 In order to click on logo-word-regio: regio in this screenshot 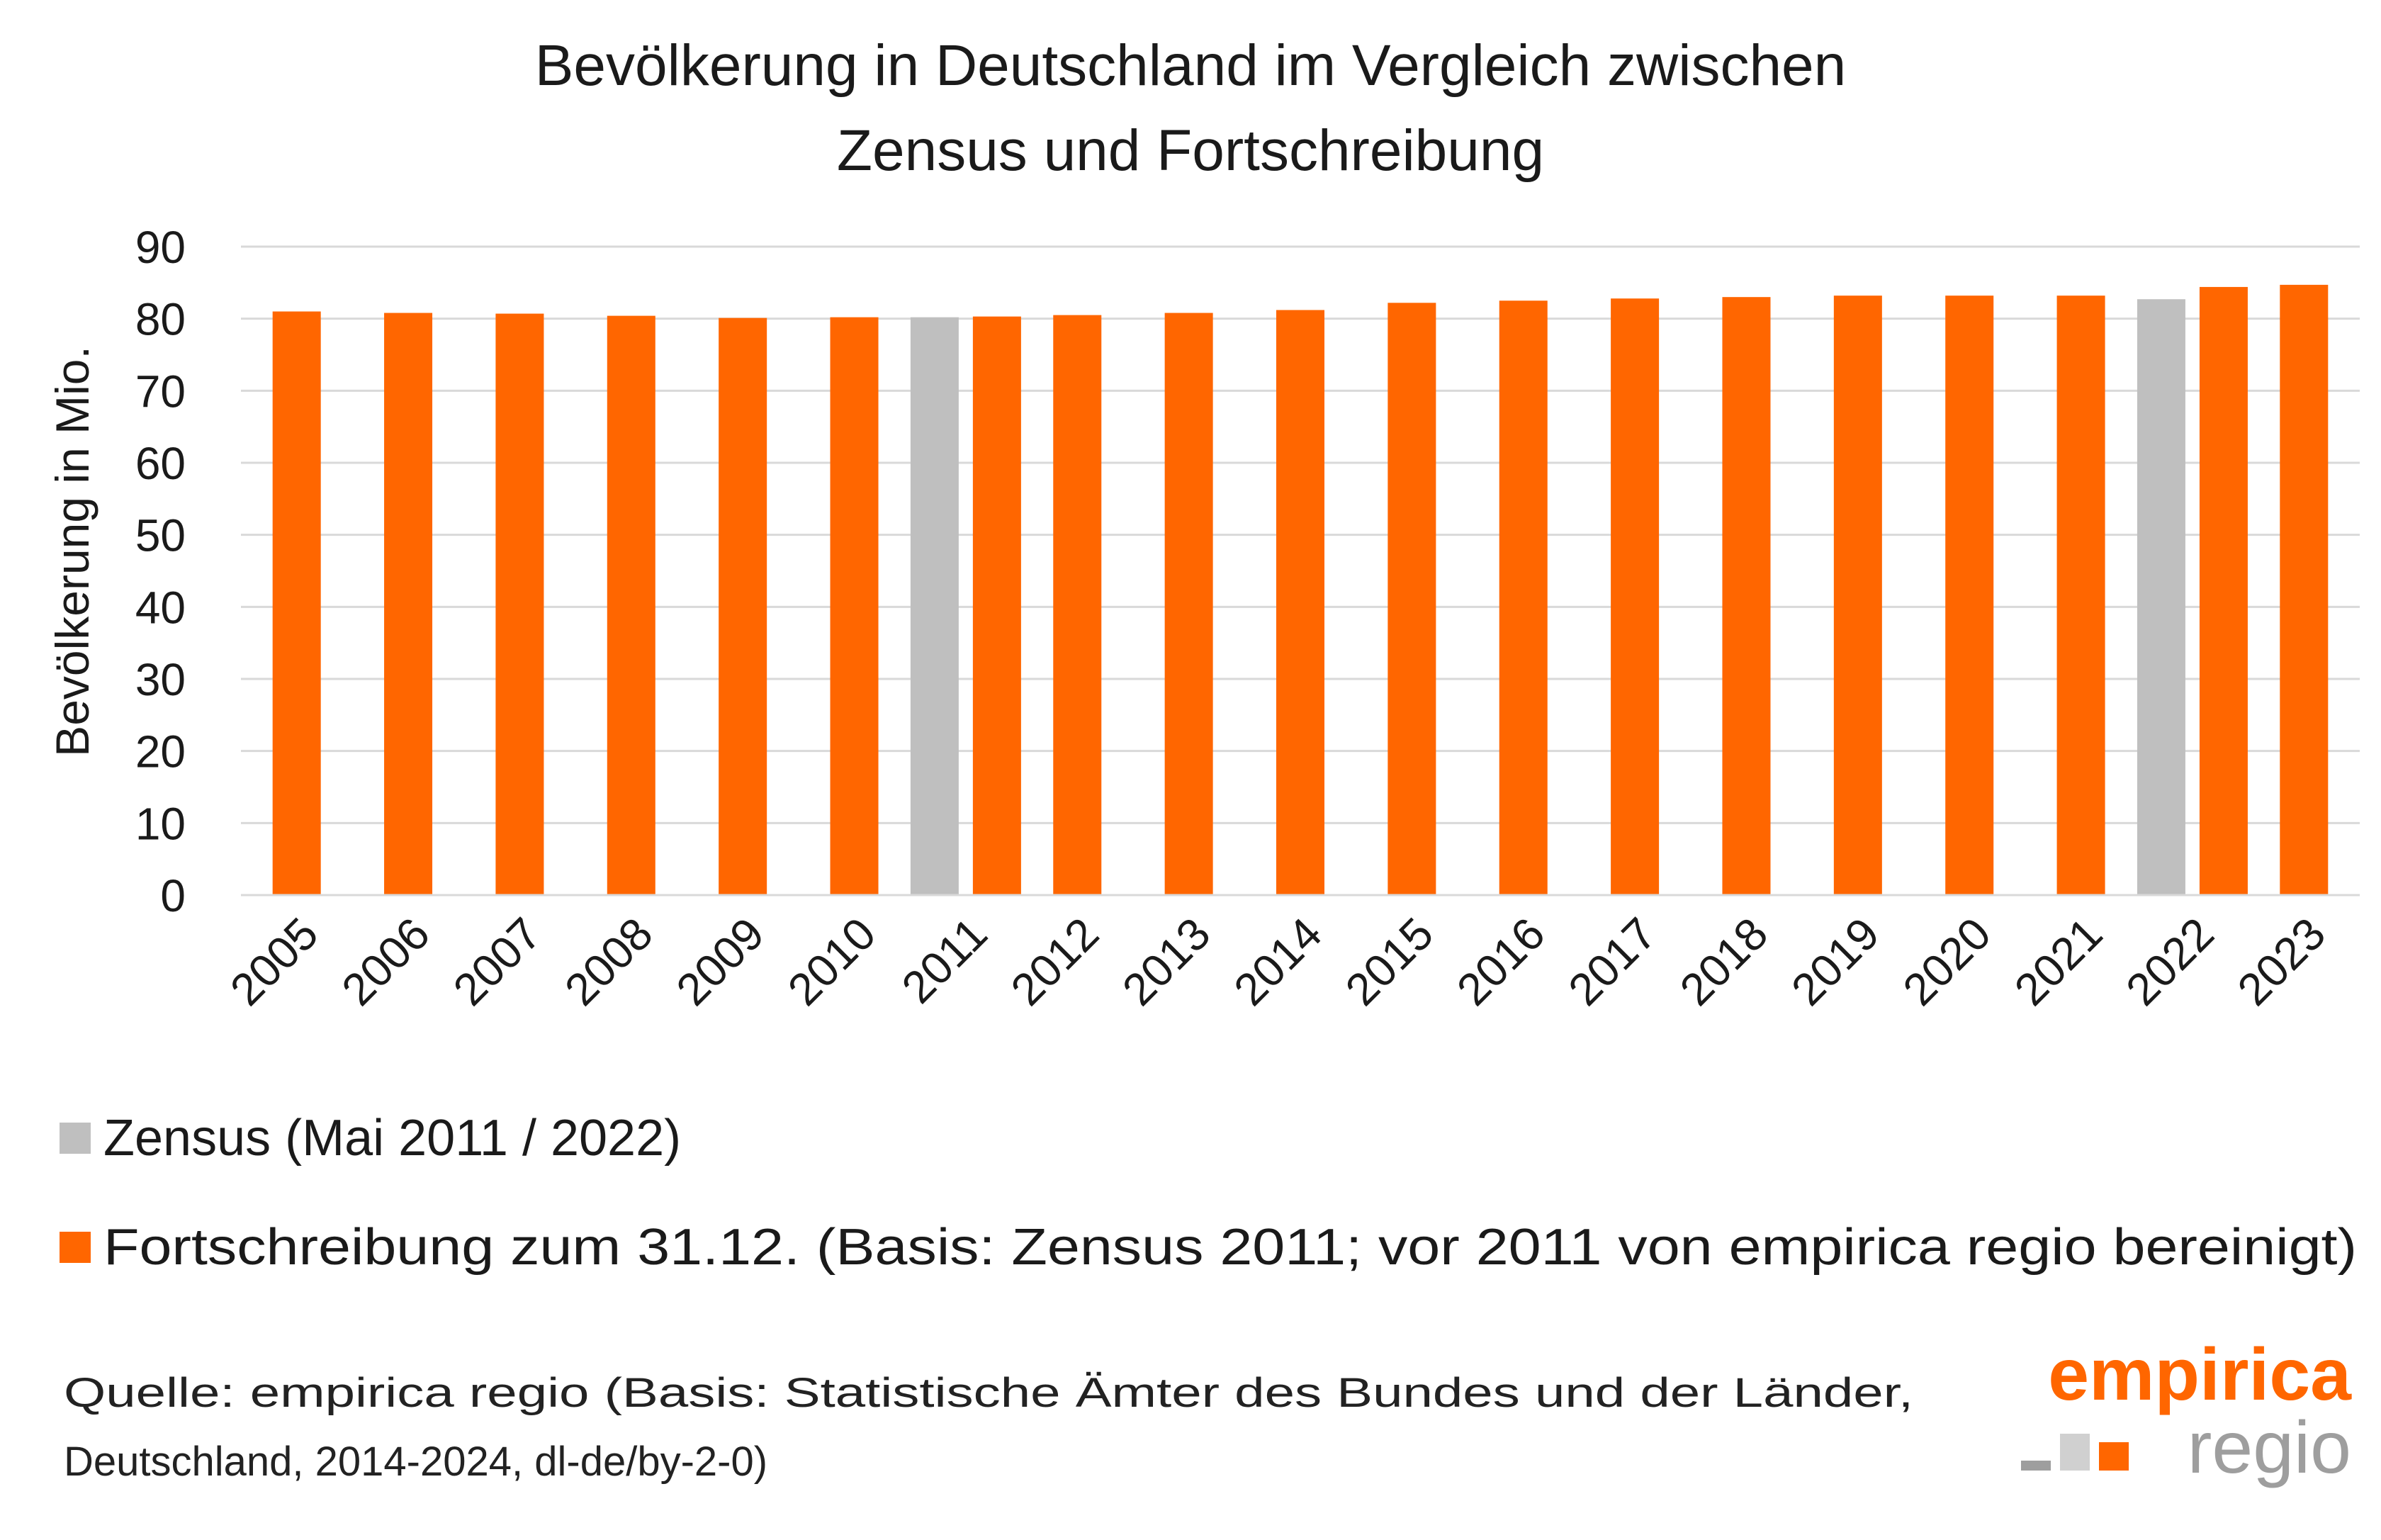, I will do `click(2269, 1448)`.